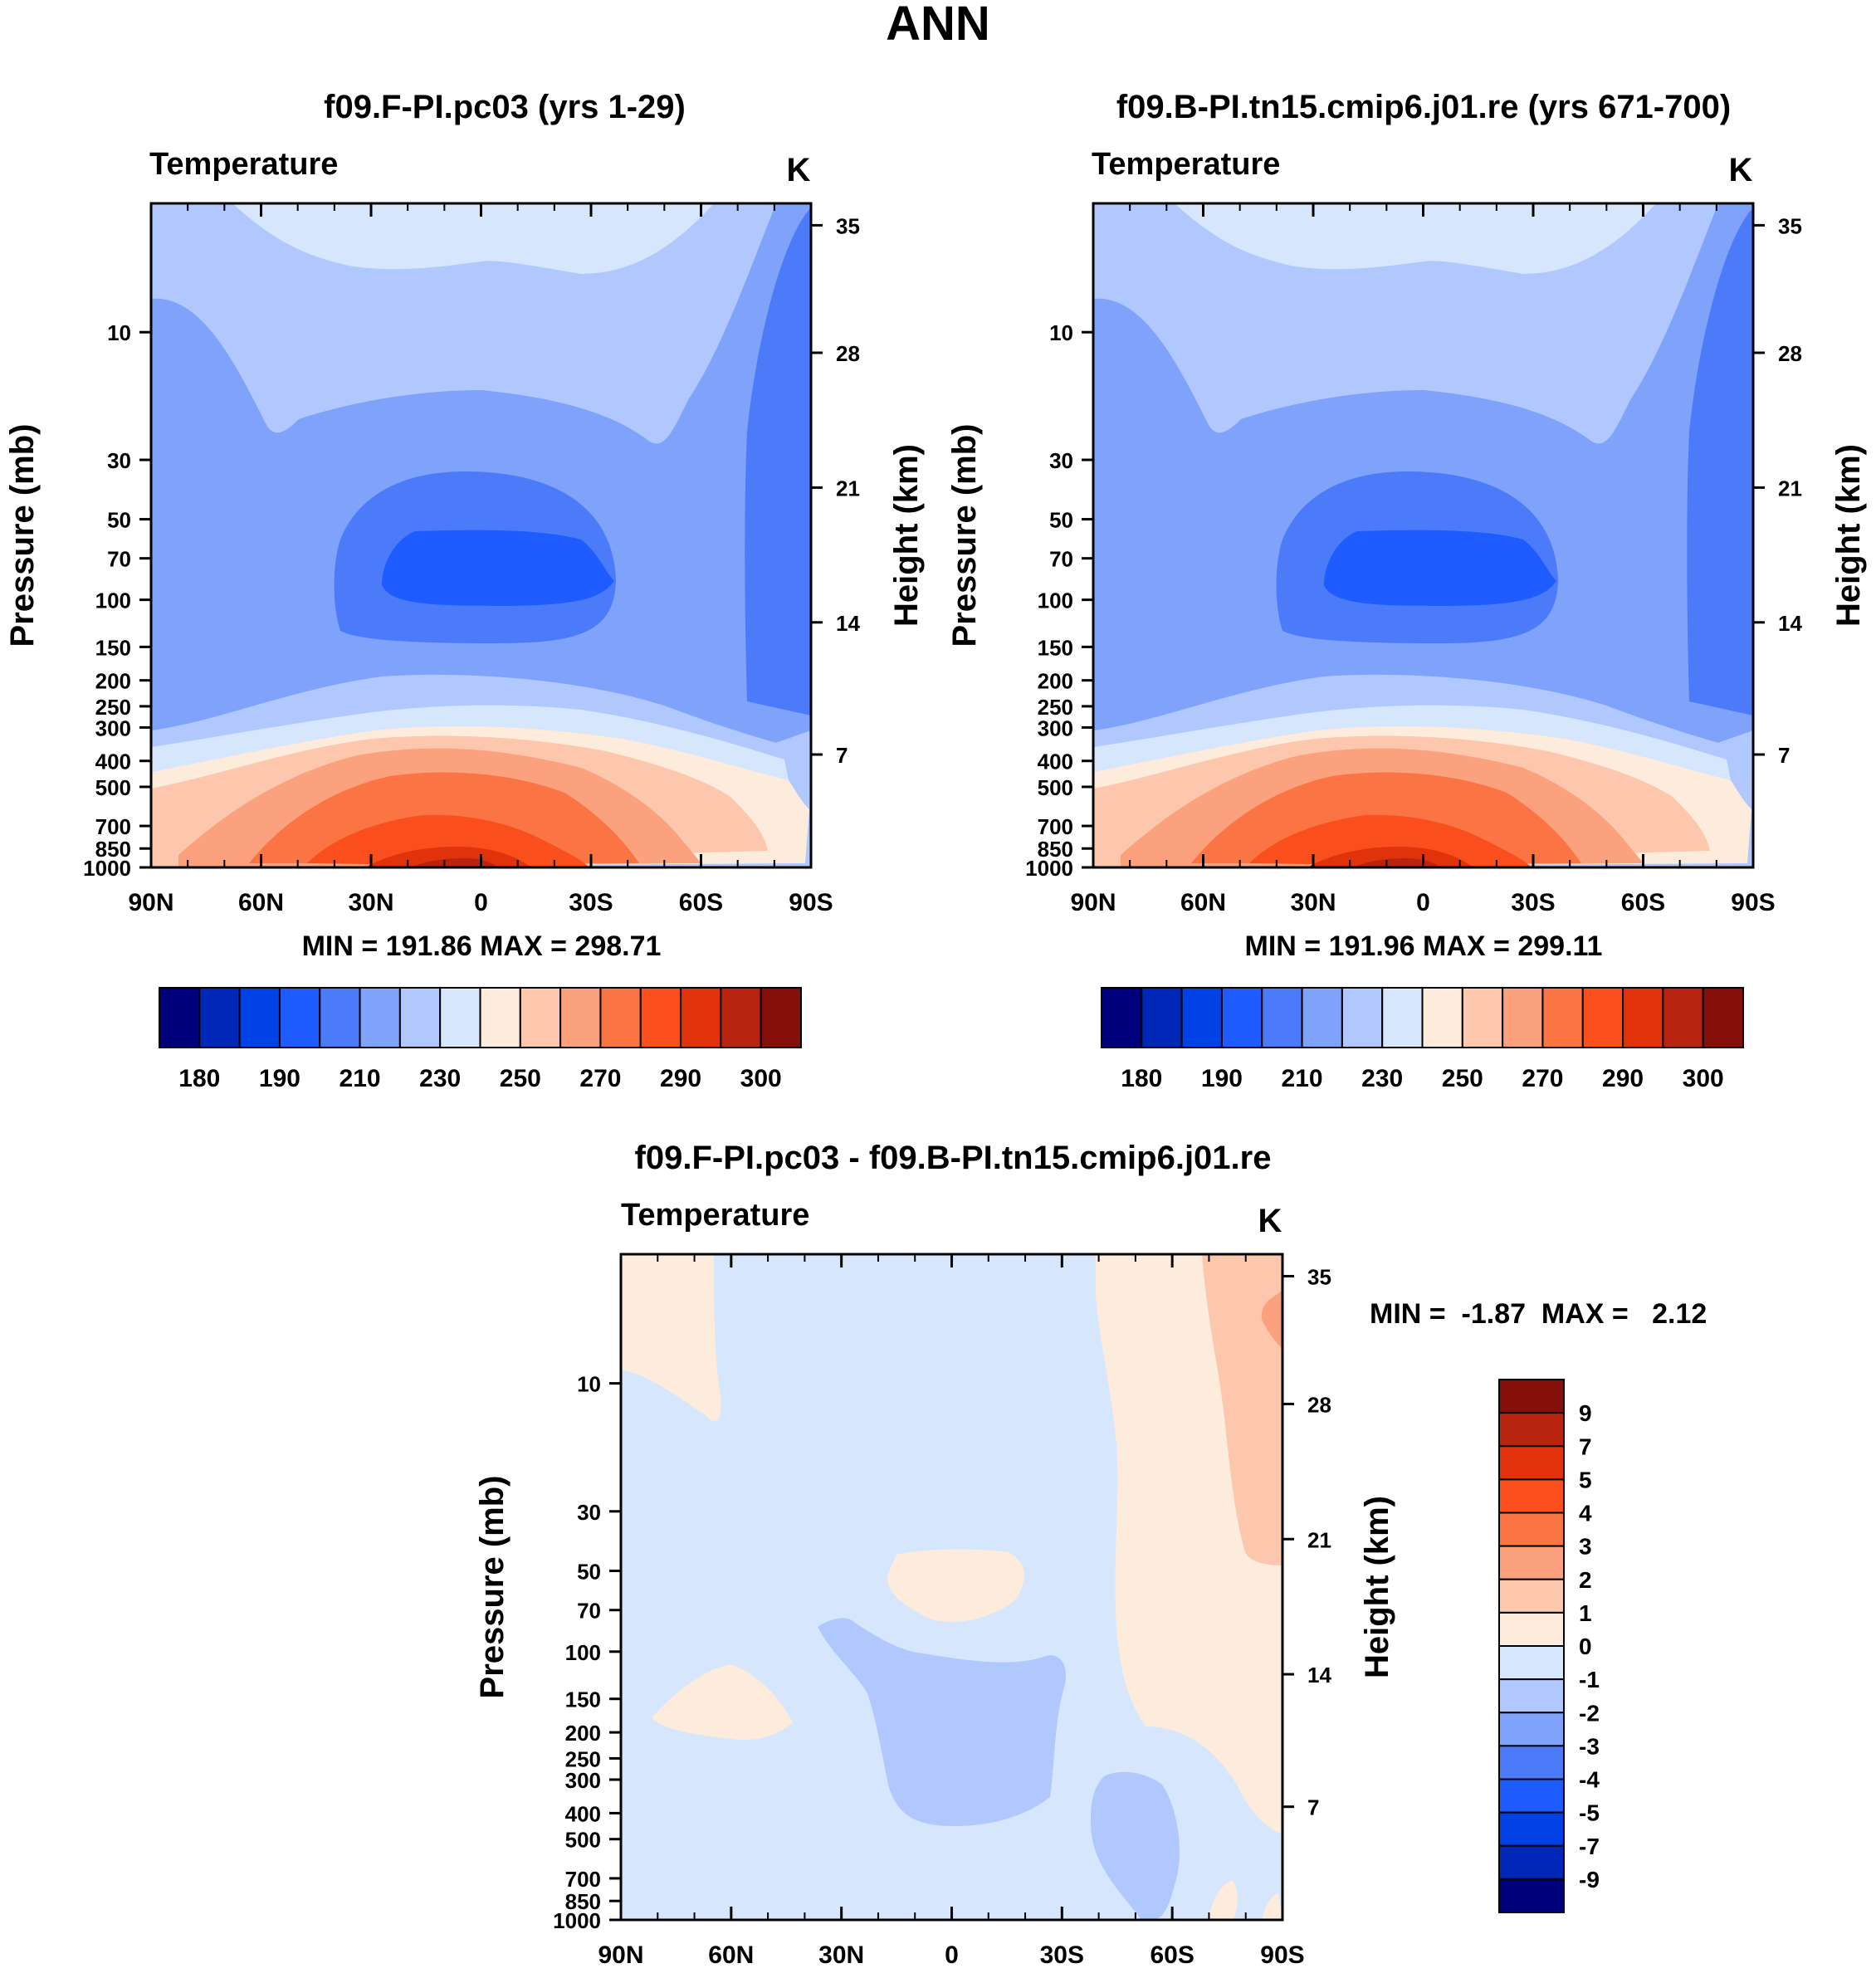  Describe the element at coordinates (1589, 1846) in the screenshot. I see `colorbar-label: -7` at that location.